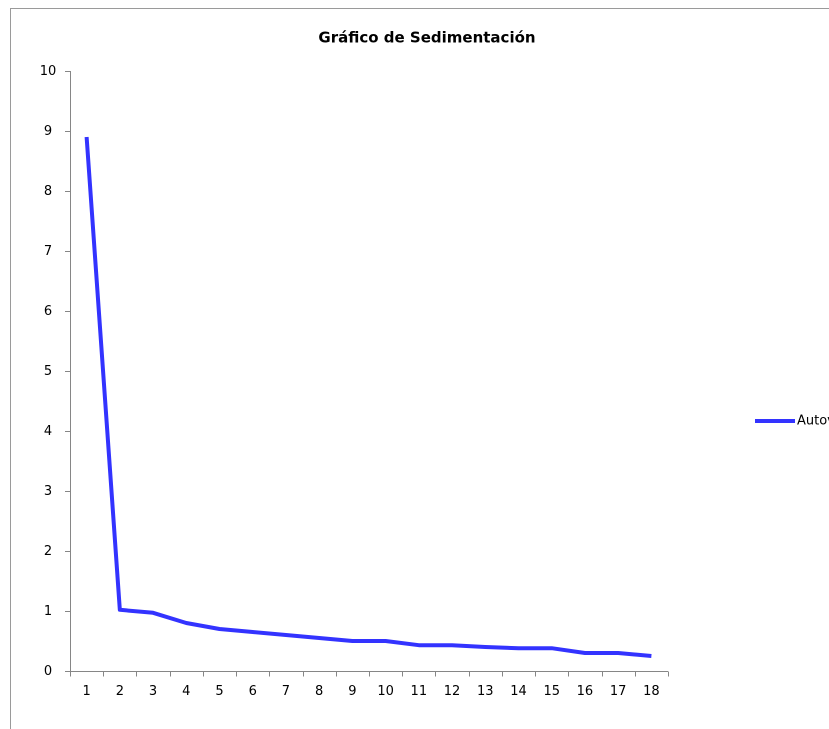  What do you see at coordinates (48, 311) in the screenshot?
I see `y-tick-label: 6` at bounding box center [48, 311].